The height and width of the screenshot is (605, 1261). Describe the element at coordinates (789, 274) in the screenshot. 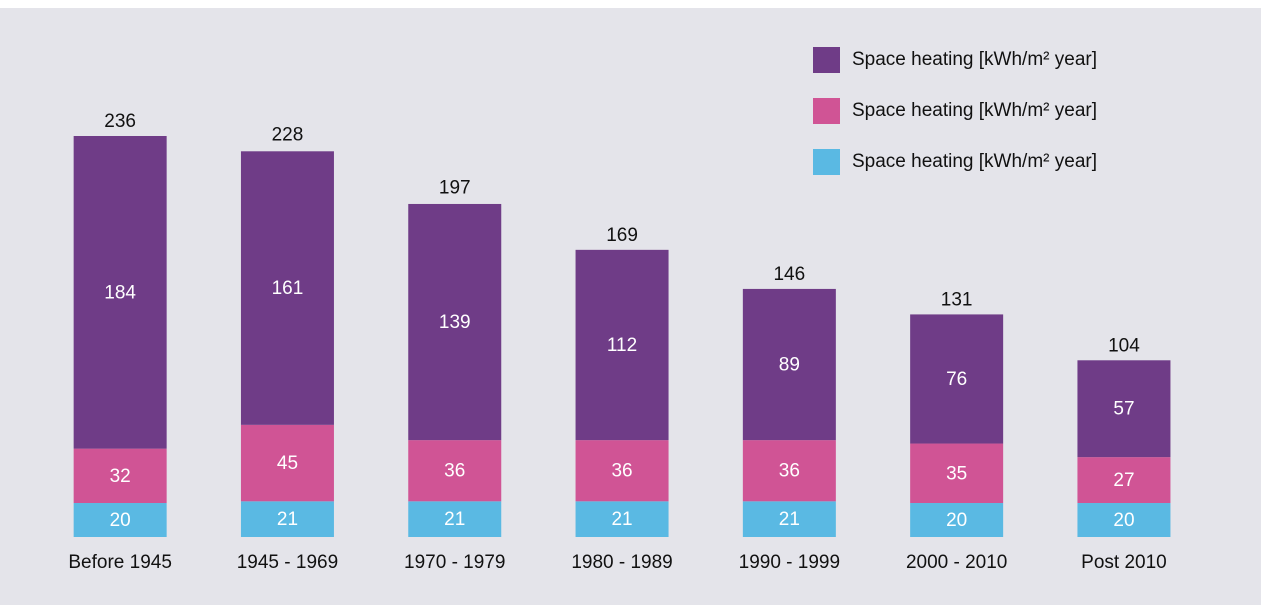

I see `total-label: 146` at that location.